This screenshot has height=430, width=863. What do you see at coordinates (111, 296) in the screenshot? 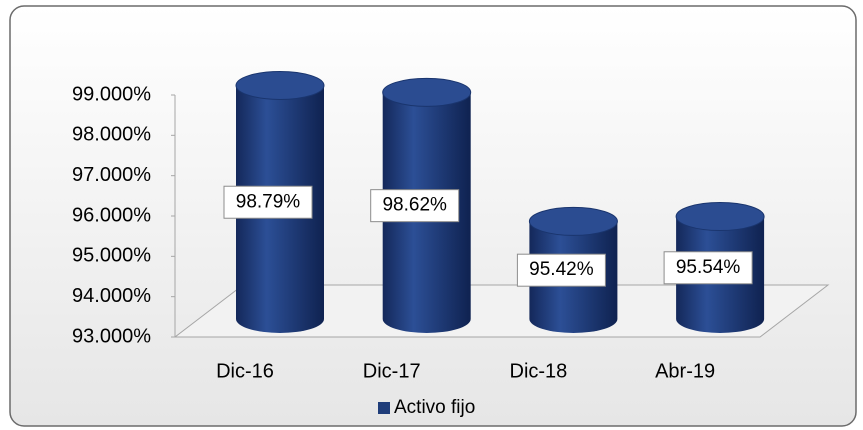
I see `y-tick-label: 94.000%` at bounding box center [111, 296].